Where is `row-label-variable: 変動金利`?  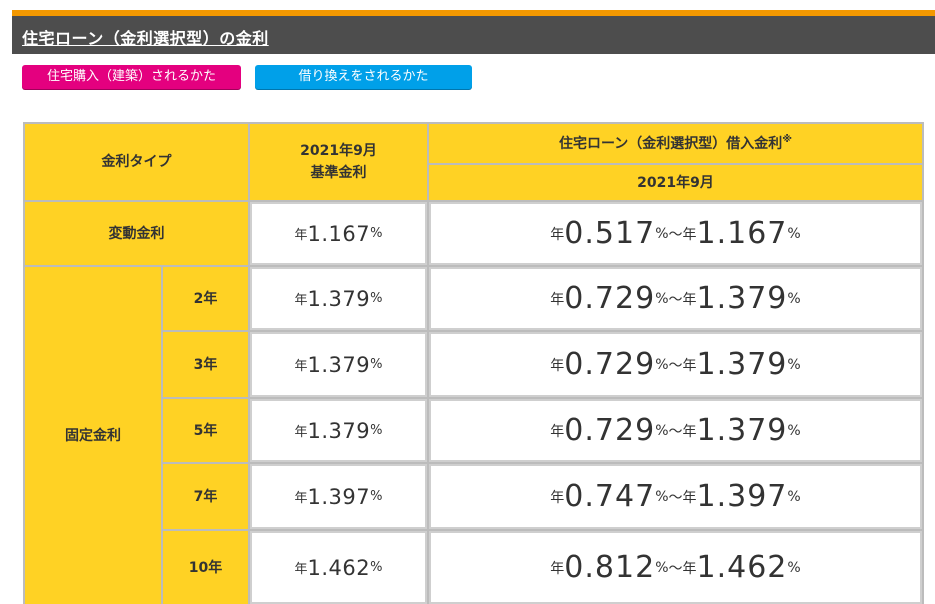
row-label-variable: 変動金利 is located at coordinates (136, 233).